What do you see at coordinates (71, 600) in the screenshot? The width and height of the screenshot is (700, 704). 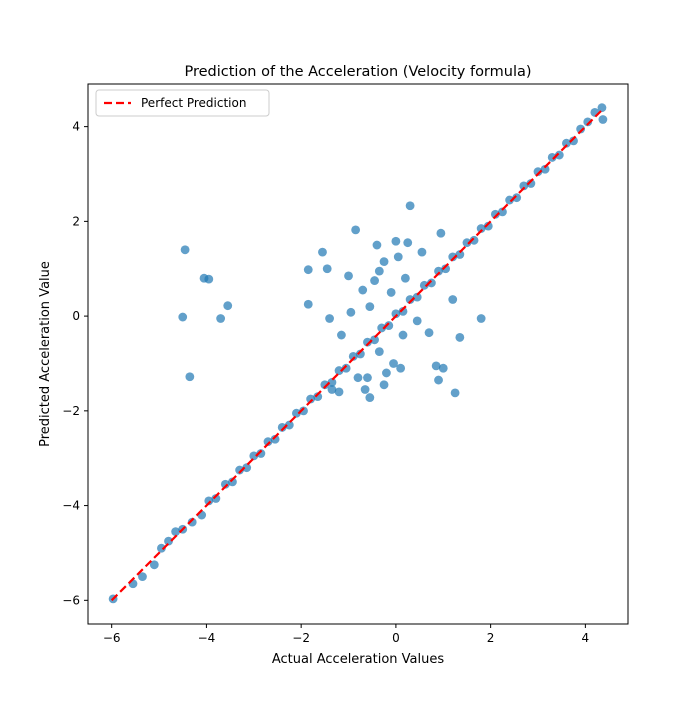 I see `y-tick-label: −6` at bounding box center [71, 600].